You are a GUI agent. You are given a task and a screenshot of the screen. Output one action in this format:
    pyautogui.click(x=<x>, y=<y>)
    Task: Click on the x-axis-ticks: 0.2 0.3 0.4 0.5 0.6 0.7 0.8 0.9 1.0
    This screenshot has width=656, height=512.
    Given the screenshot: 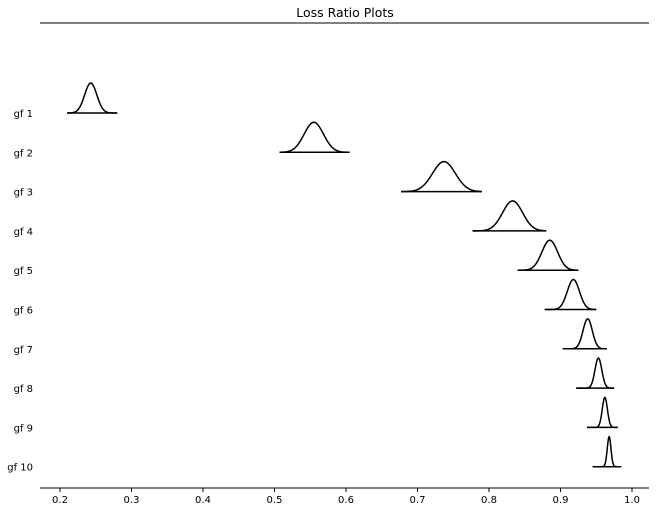 What is the action you would take?
    pyautogui.click(x=346, y=497)
    